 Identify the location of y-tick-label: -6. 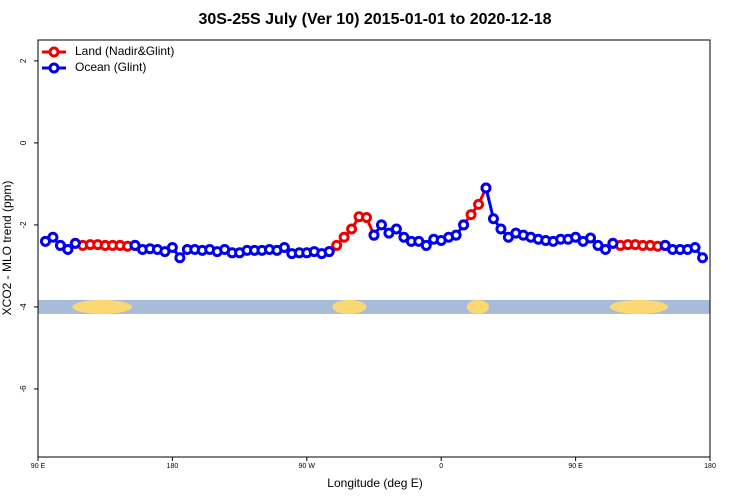
(23, 389).